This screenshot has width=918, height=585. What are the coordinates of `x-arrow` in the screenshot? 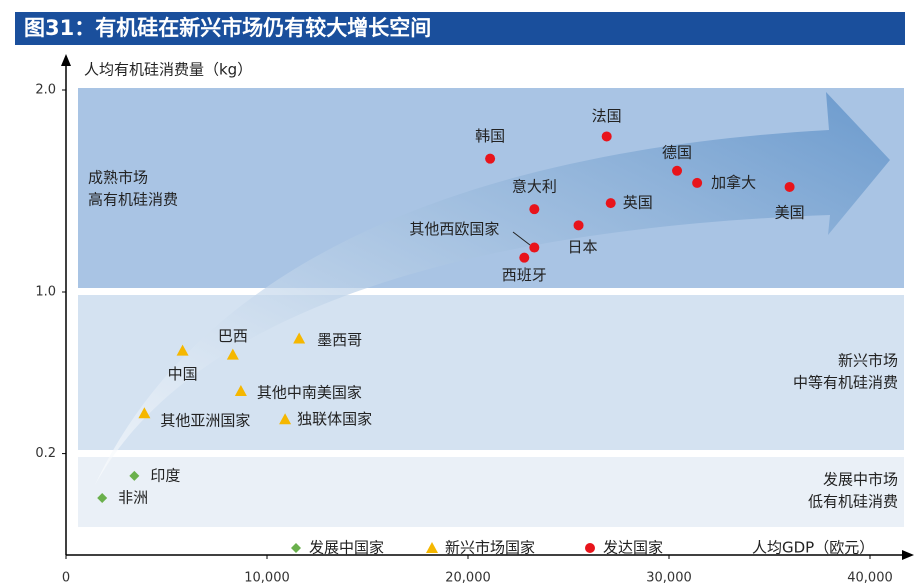 It's located at (908, 555).